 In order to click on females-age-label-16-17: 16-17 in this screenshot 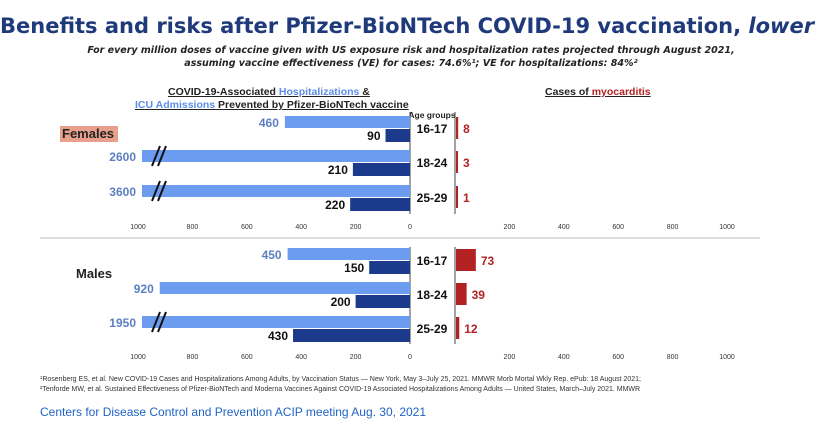, I will do `click(432, 129)`.